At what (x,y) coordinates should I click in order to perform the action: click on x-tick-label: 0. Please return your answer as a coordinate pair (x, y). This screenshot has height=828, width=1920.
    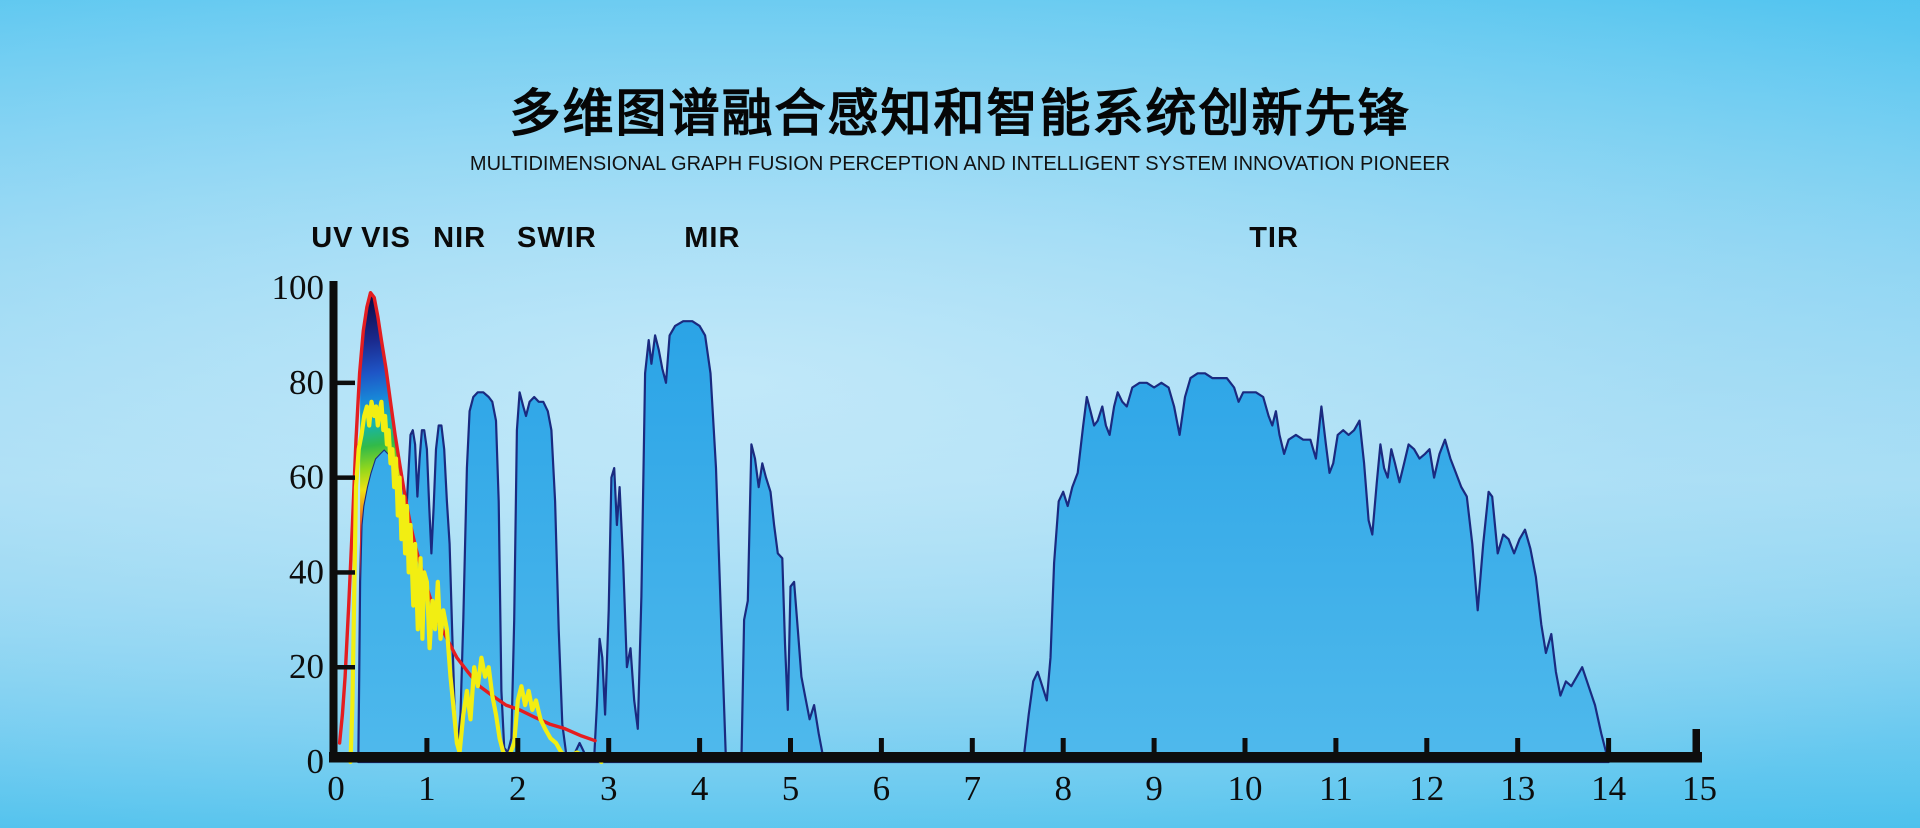
    Looking at the image, I should click on (336, 788).